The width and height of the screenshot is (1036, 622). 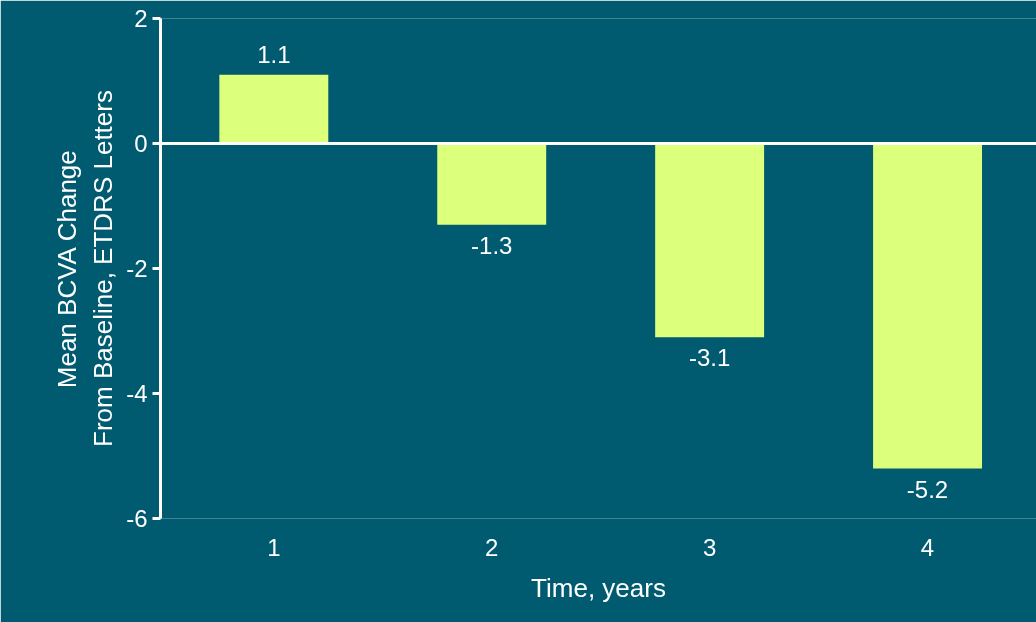 I want to click on y-axis-title: Mean BCVA Change From Baseline, ETDRS Letters, so click(x=85, y=268).